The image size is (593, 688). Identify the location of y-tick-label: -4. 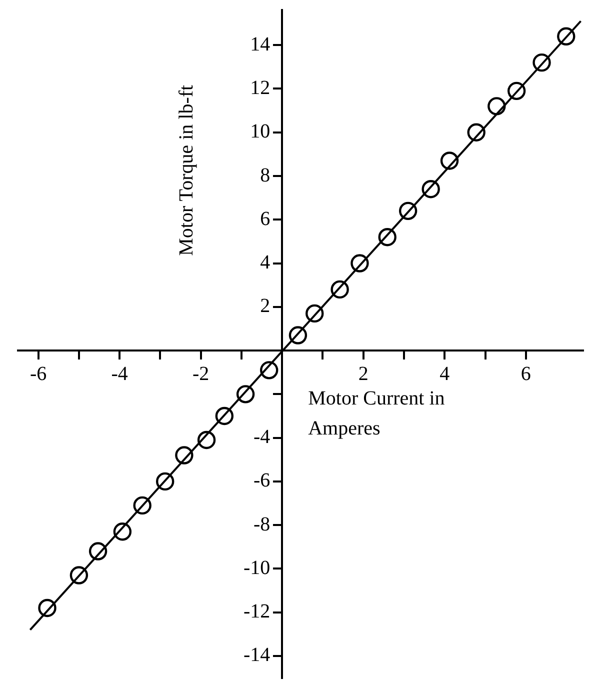
(261, 437).